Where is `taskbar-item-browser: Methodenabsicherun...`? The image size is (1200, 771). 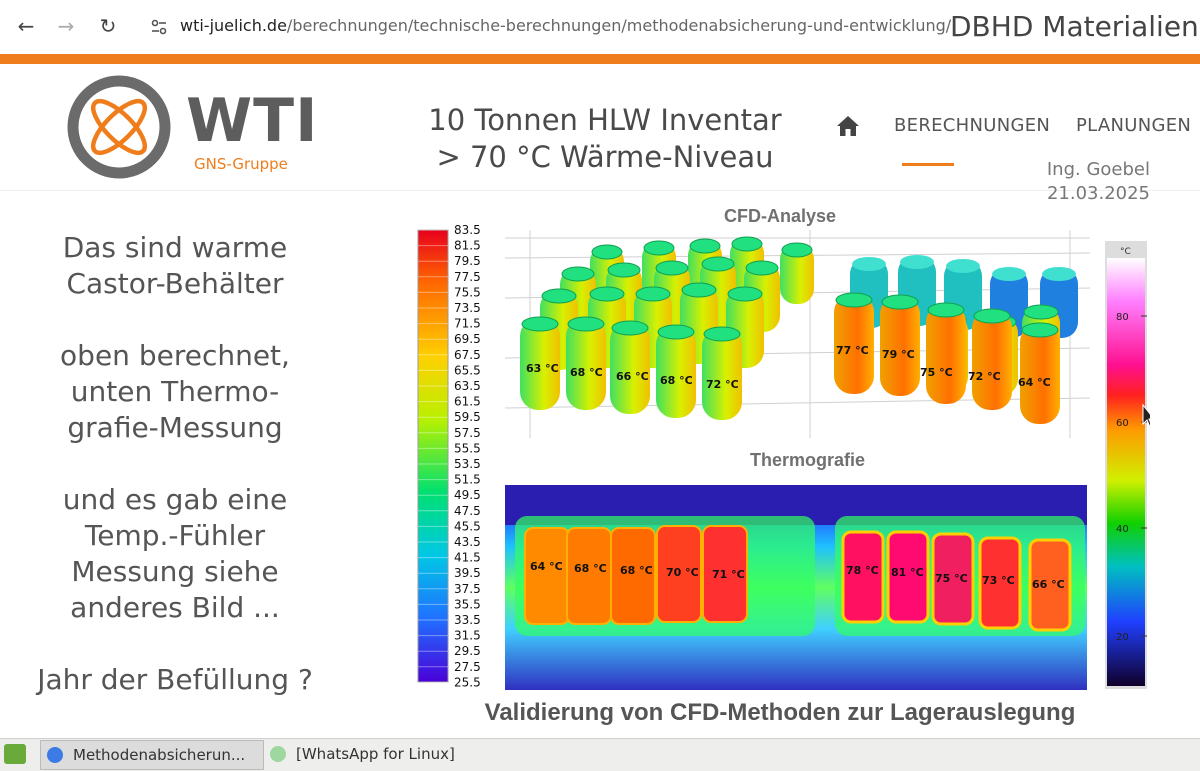 taskbar-item-browser: Methodenabsicherun... is located at coordinates (152, 755).